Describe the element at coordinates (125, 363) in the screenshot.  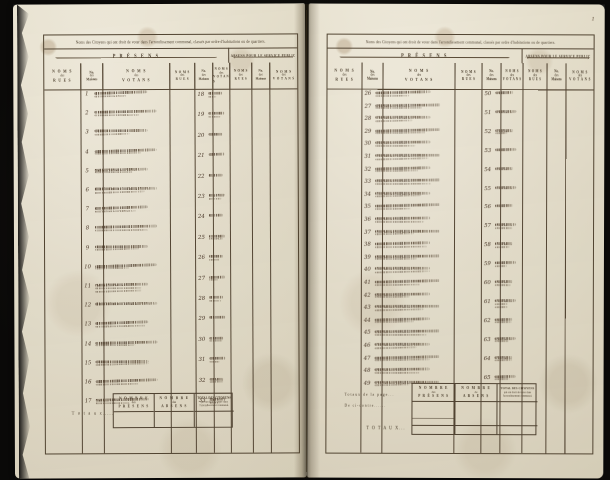
I see `table-row: 15` at that location.